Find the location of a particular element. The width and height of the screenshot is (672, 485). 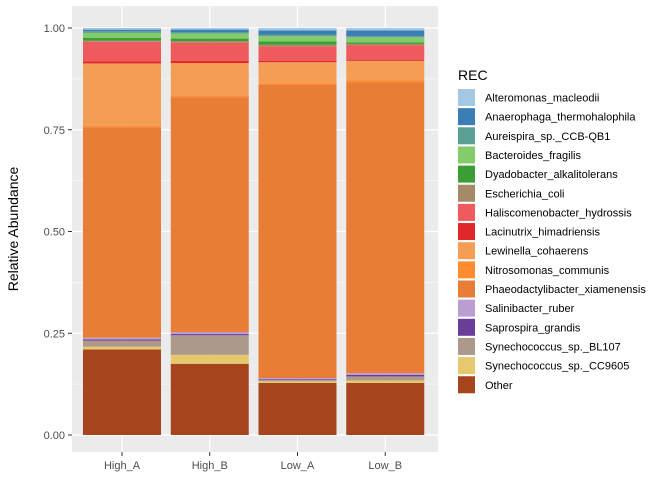

legend-item: Saprospira_grandis is located at coordinates (519, 327).